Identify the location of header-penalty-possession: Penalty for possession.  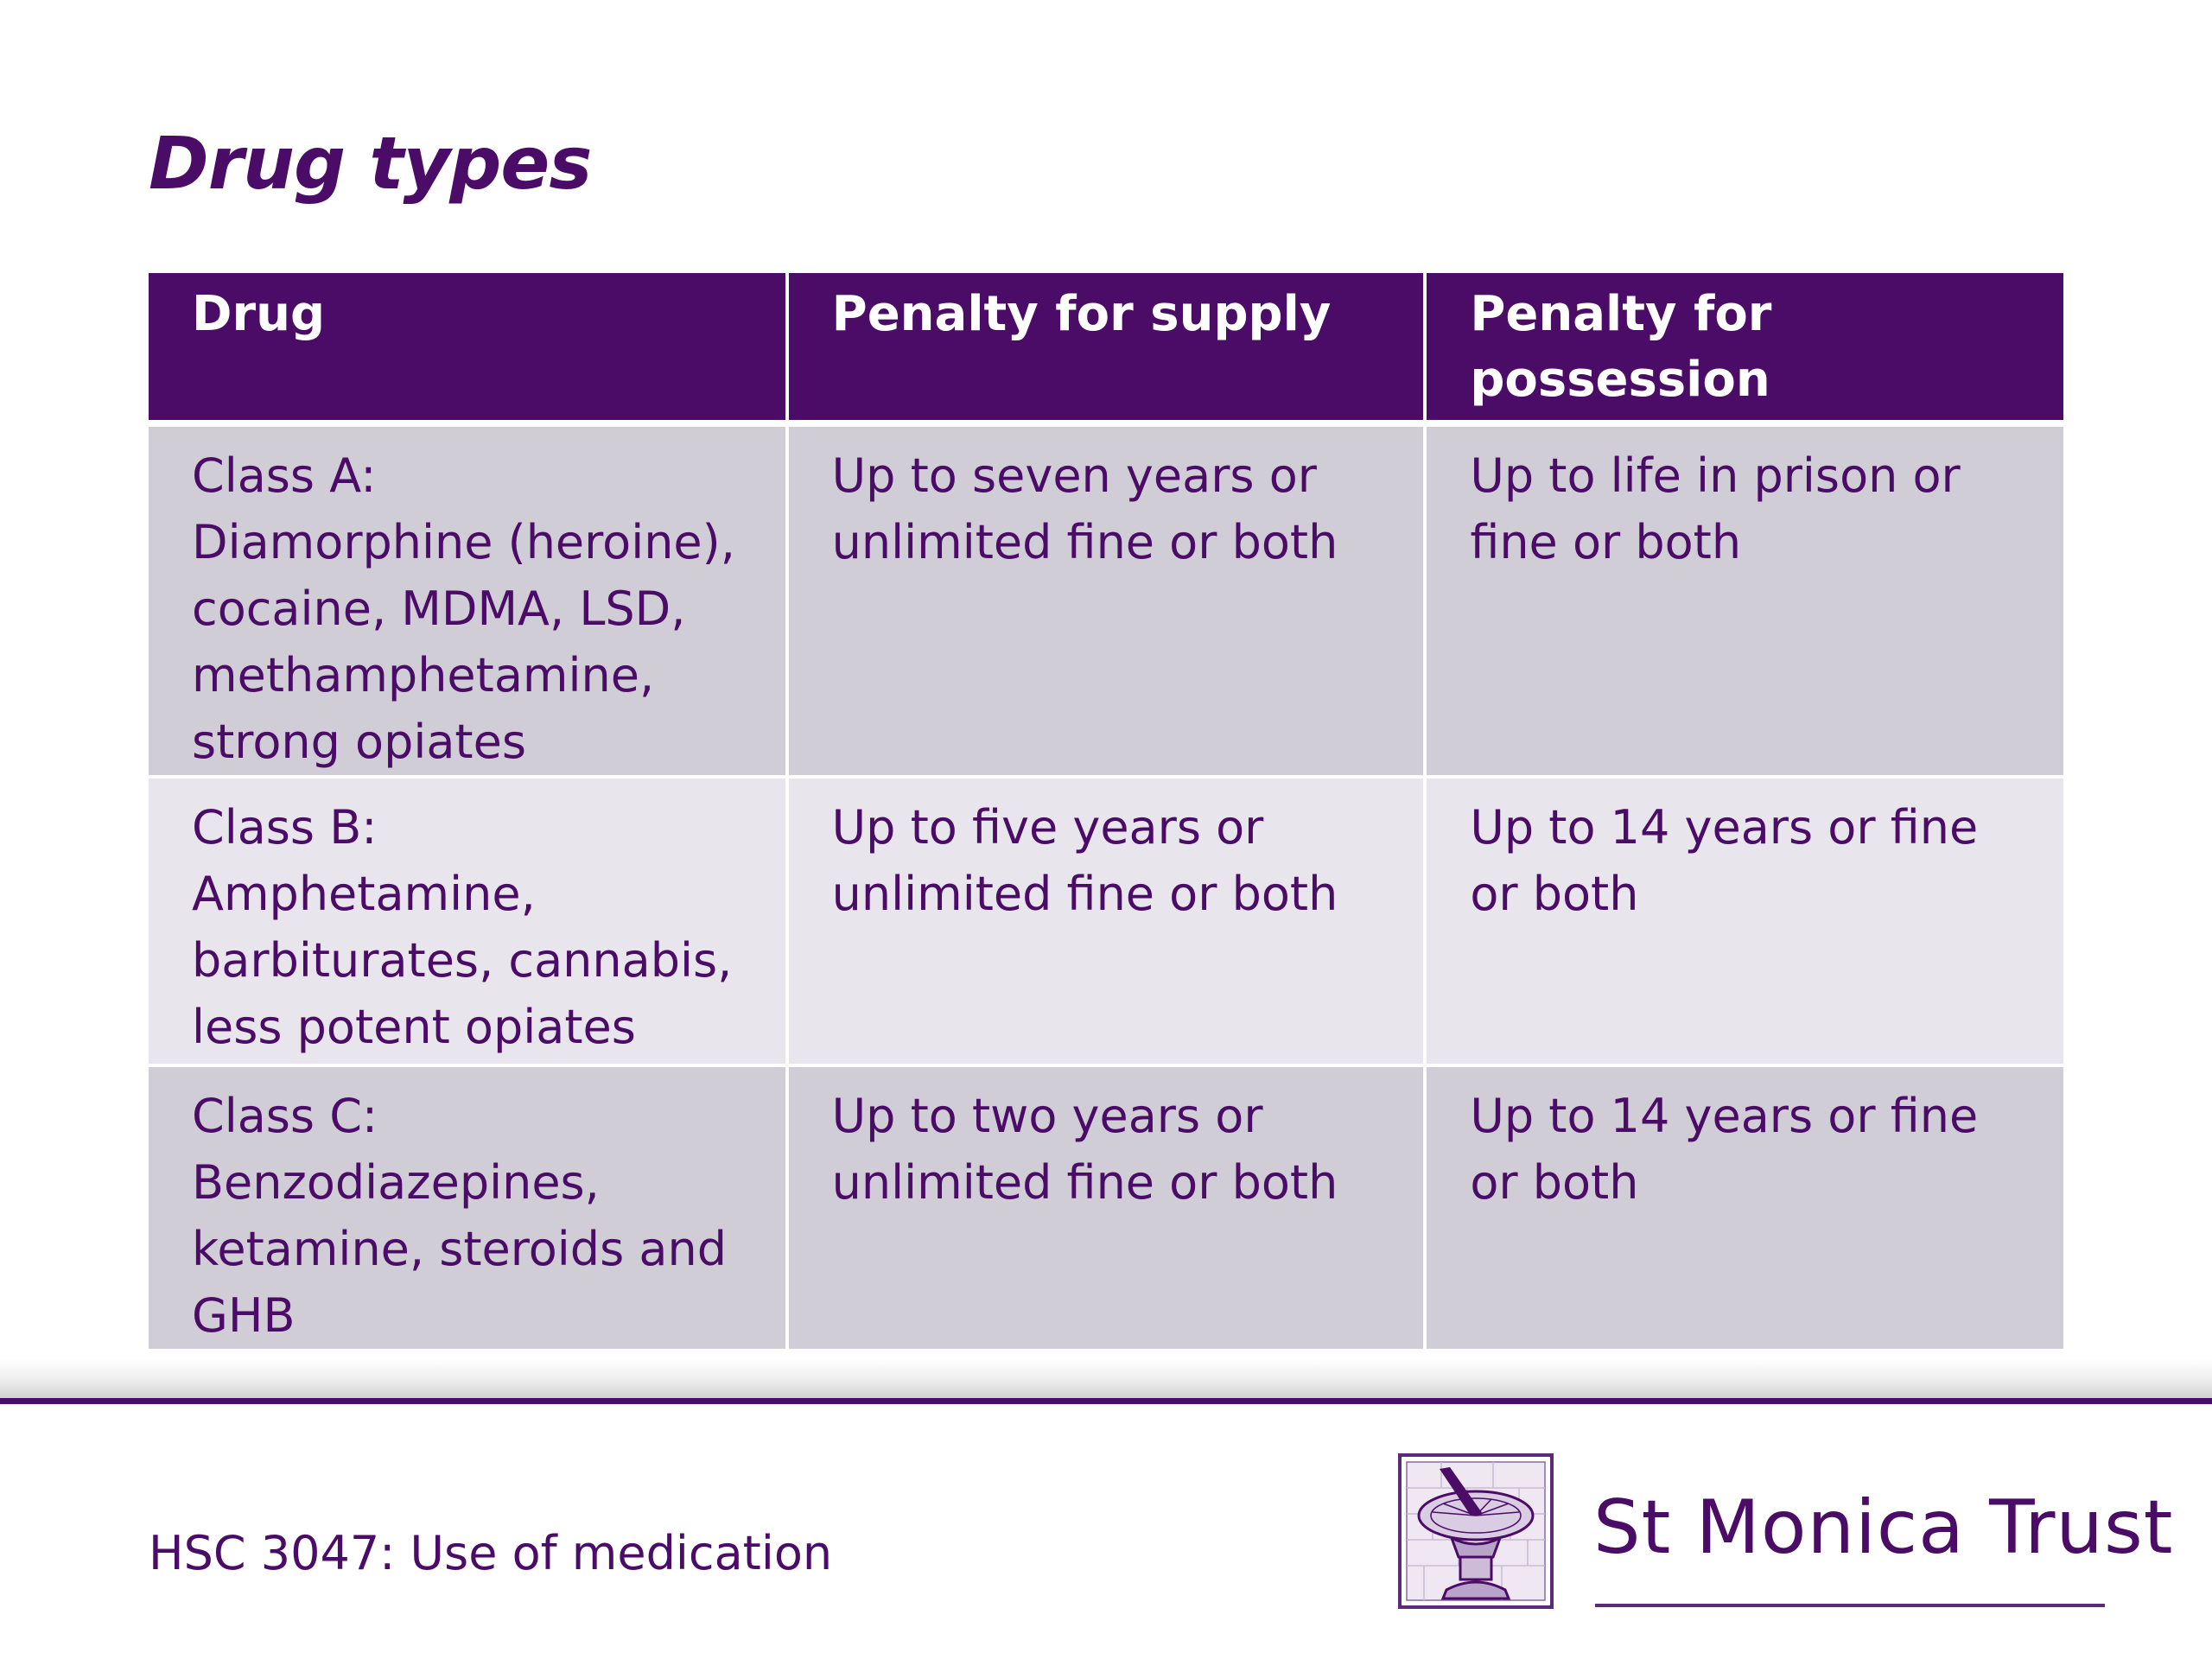
(1743, 350).